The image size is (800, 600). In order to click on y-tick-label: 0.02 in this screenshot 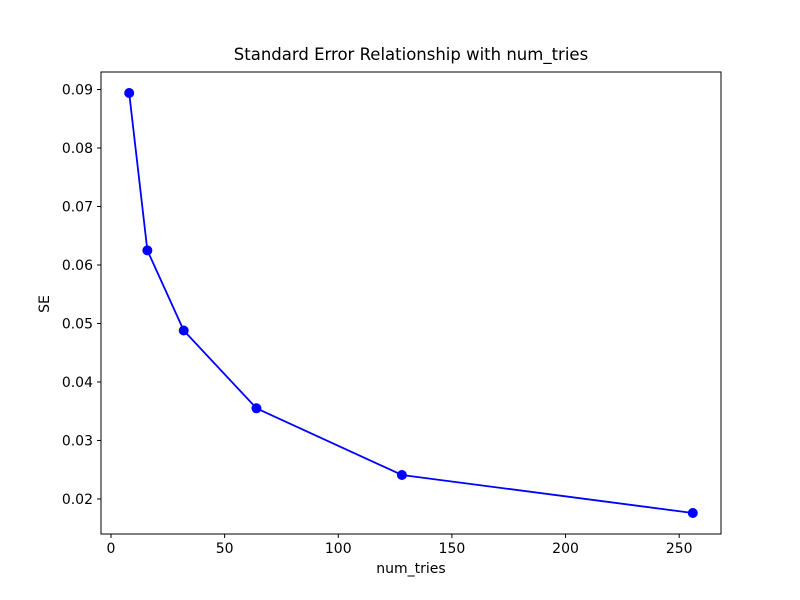, I will do `click(77, 500)`.